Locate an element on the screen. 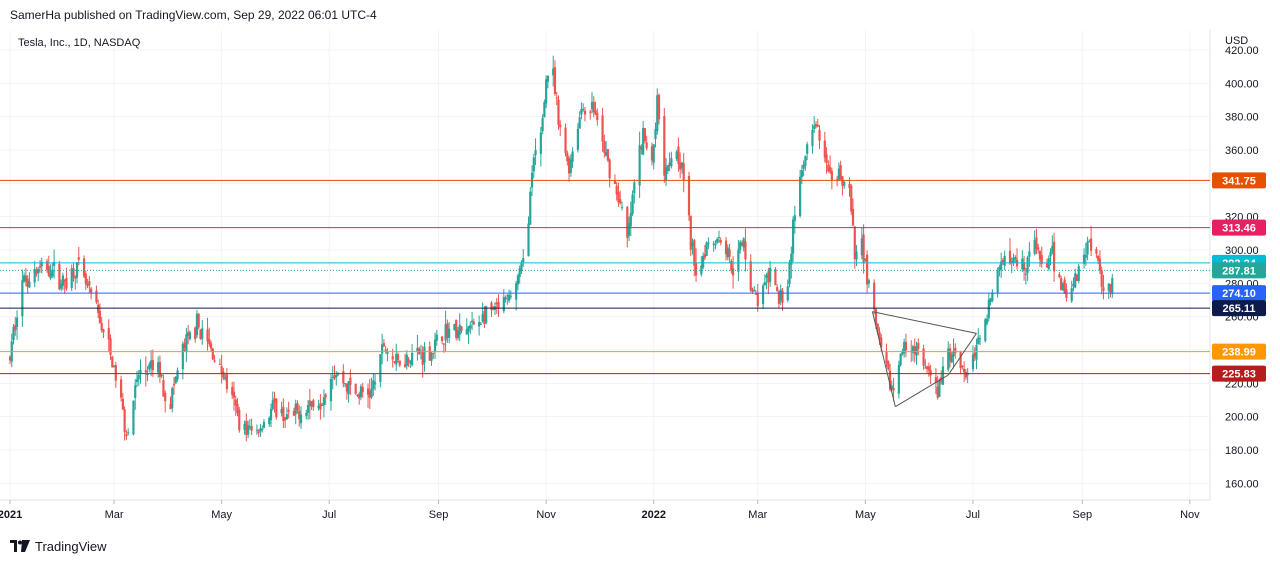 The image size is (1280, 563). level-price-tag-label: 287.81 is located at coordinates (1239, 271).